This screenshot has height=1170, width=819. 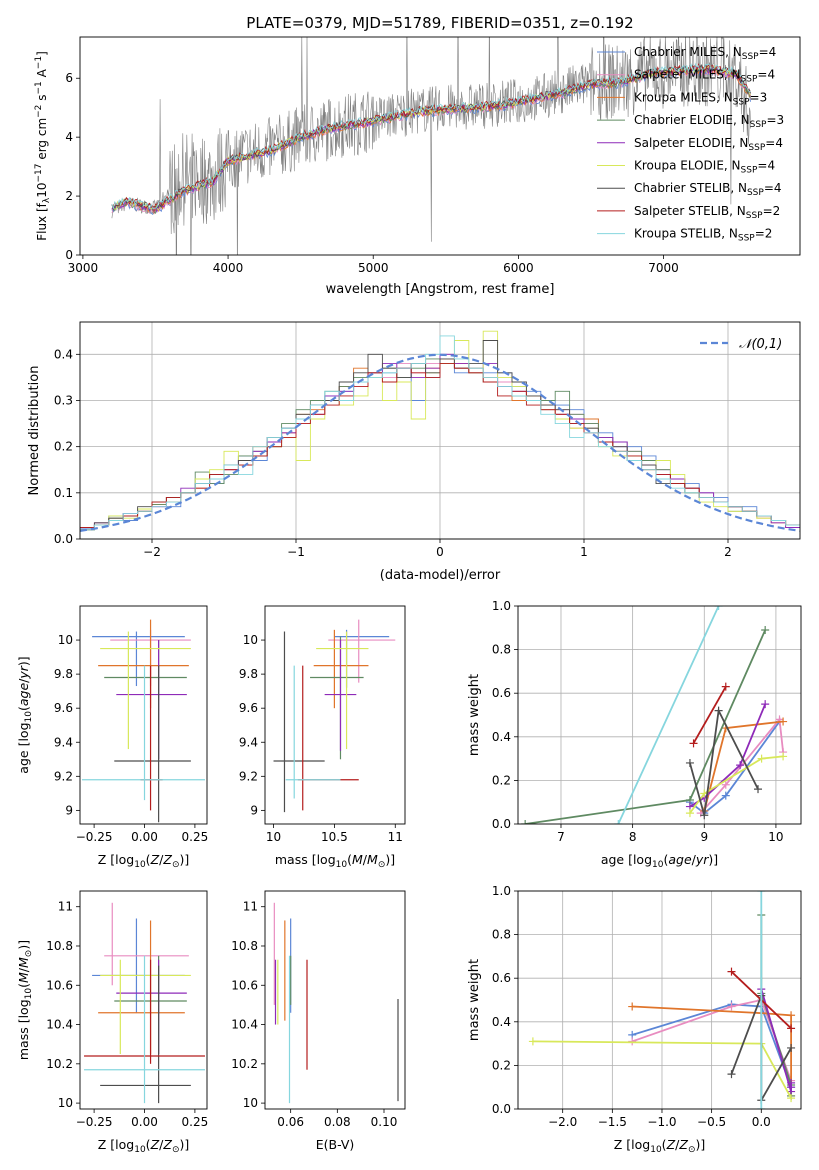 I want to click on x-tick-label: 5000, so click(x=373, y=268).